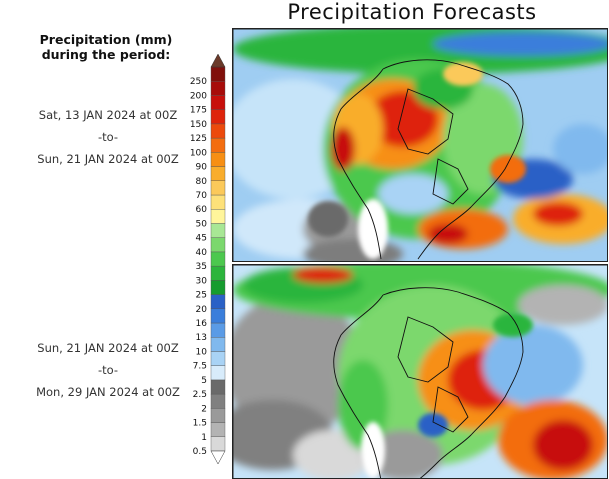  Describe the element at coordinates (198, 139) in the screenshot. I see `legend-label-125: 125` at that location.